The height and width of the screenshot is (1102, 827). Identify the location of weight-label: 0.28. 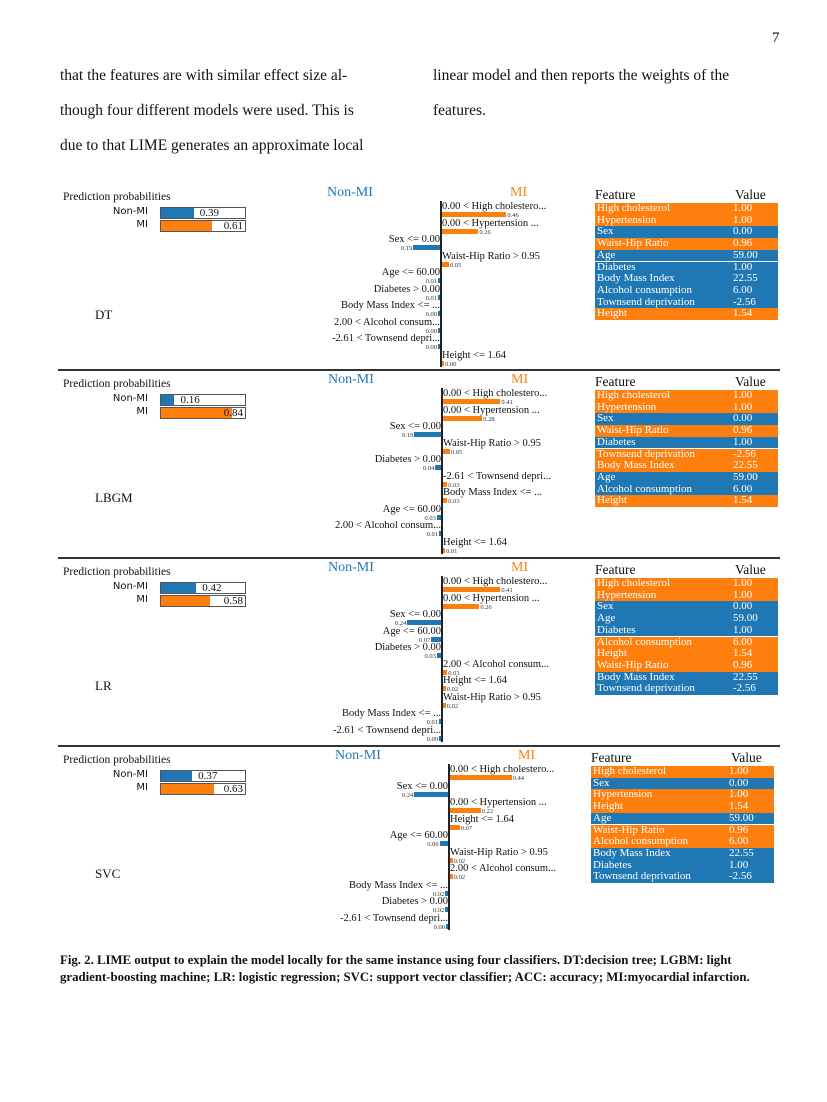
(489, 419).